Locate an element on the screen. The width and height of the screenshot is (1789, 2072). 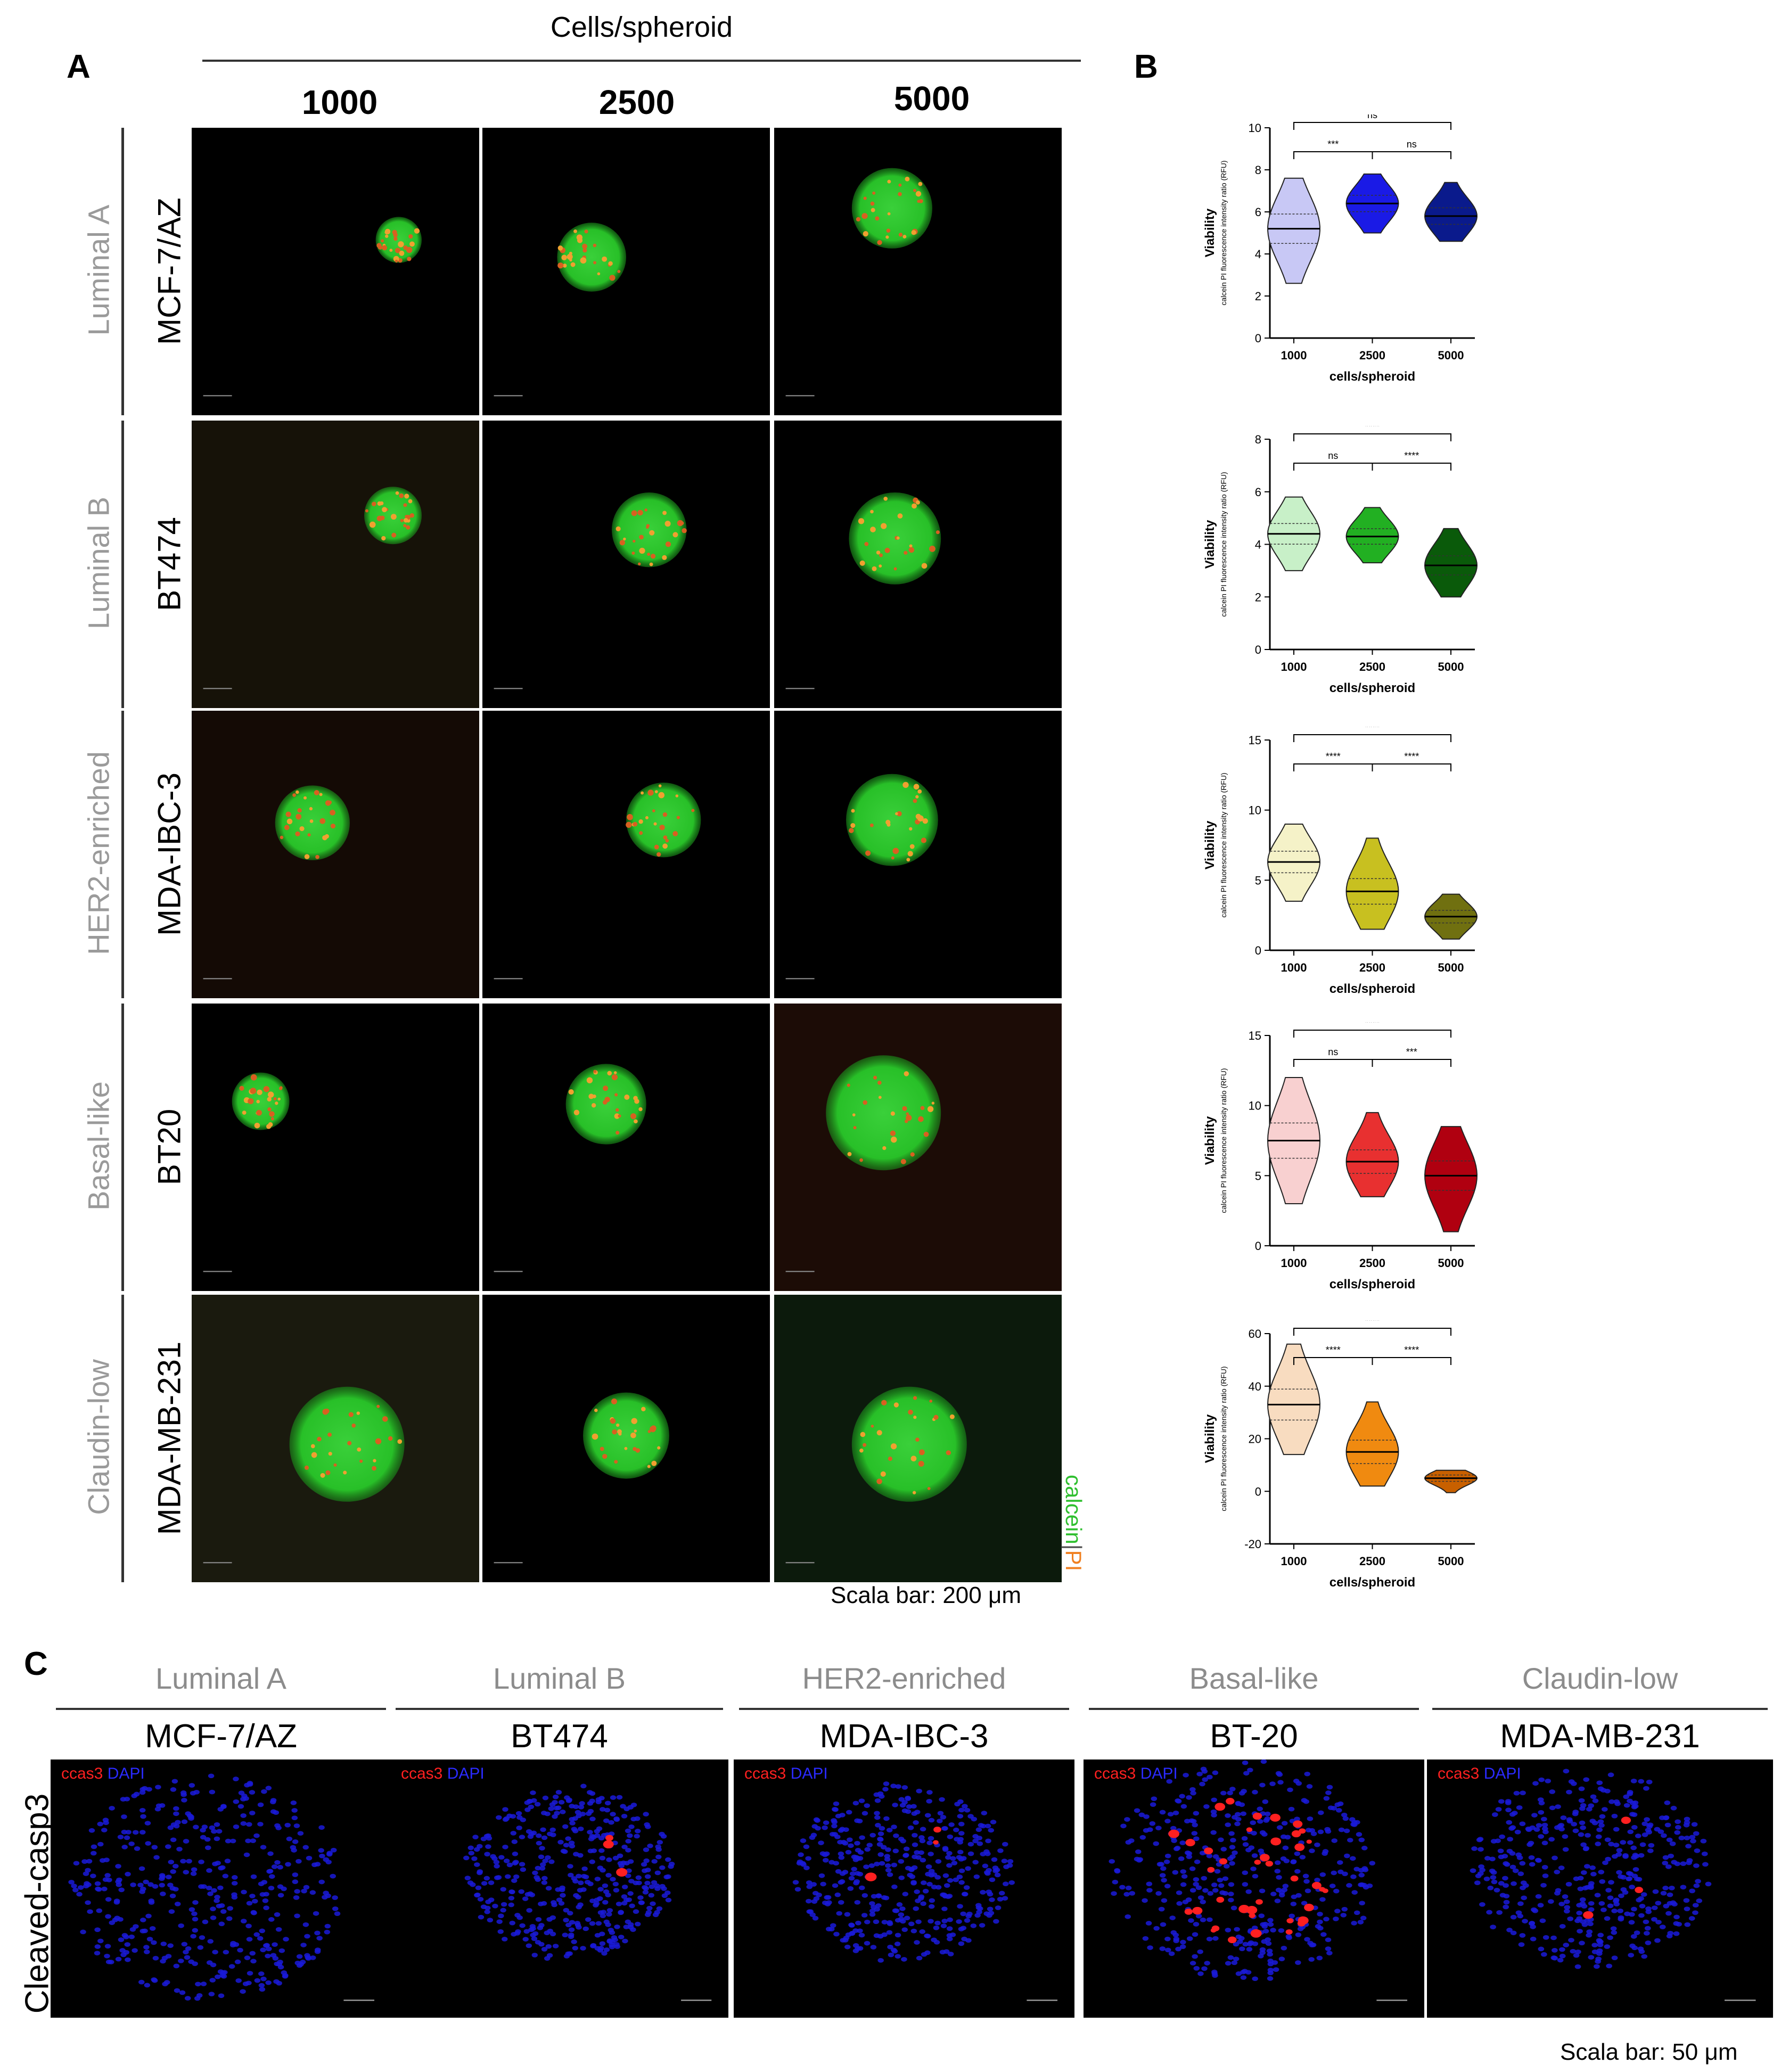
calcein-label: calcein is located at coordinates (1073, 1509).